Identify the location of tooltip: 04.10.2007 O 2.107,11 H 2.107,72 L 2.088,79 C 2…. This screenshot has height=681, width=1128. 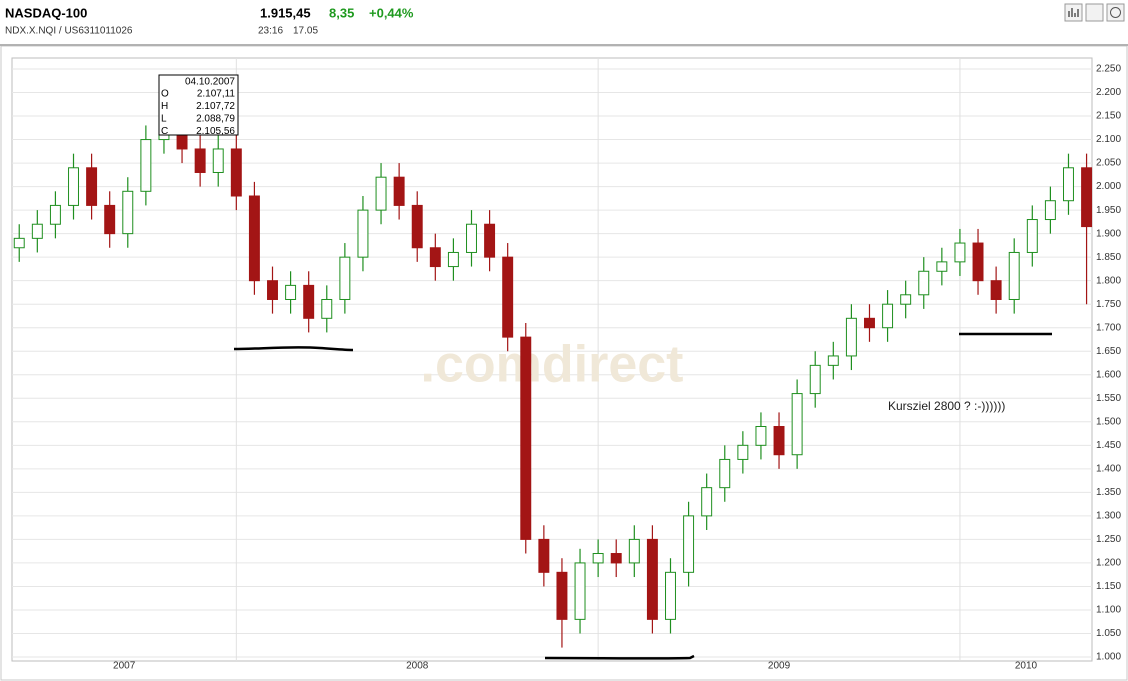
(198, 105).